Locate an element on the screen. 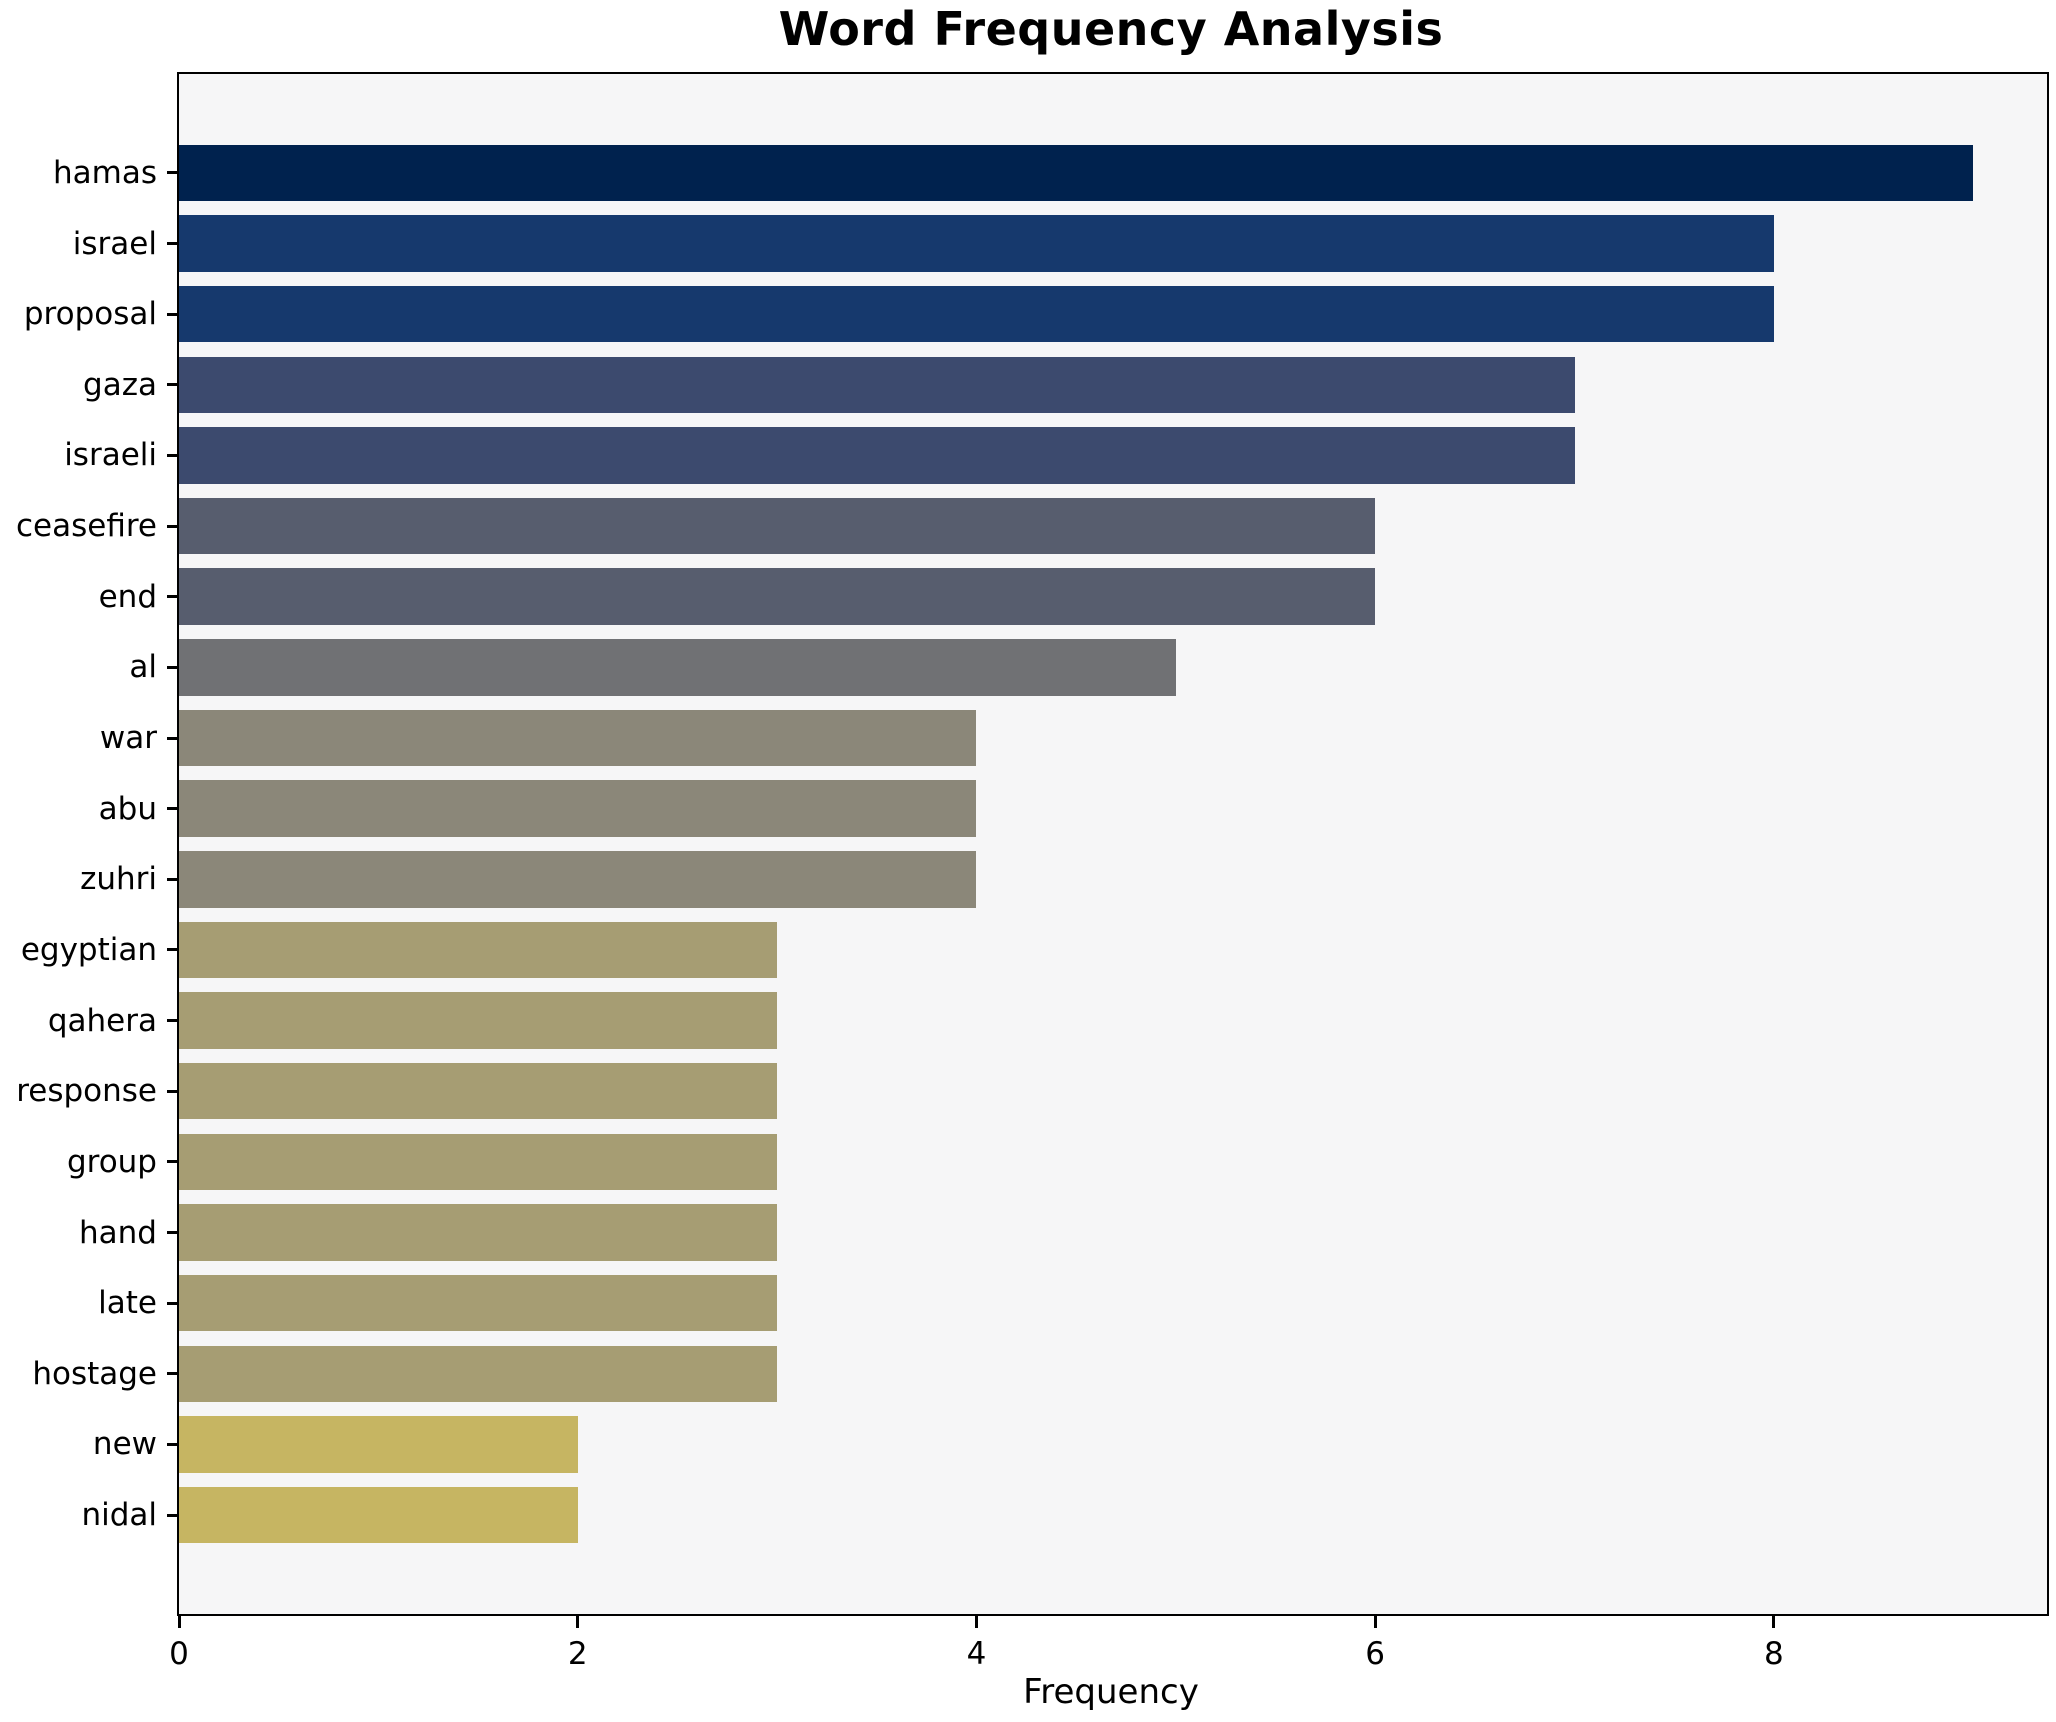 This screenshot has height=1722, width=2056. y-tick-label-zuhri: zuhri is located at coordinates (118, 879).